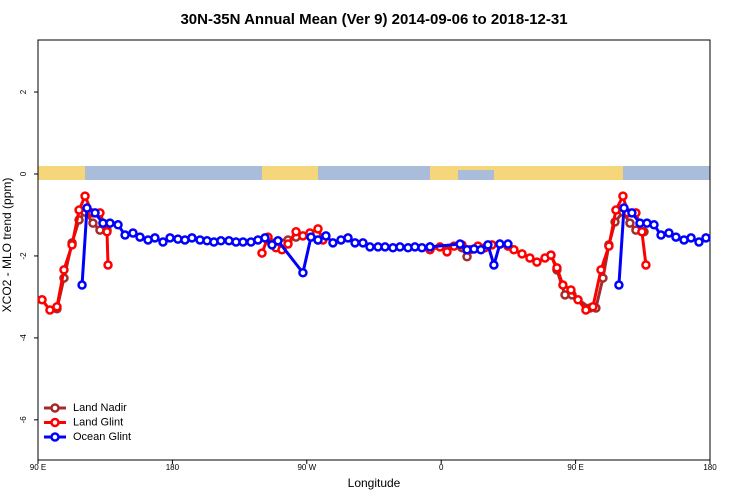  What do you see at coordinates (394, 246) in the screenshot?
I see `series` at bounding box center [394, 246].